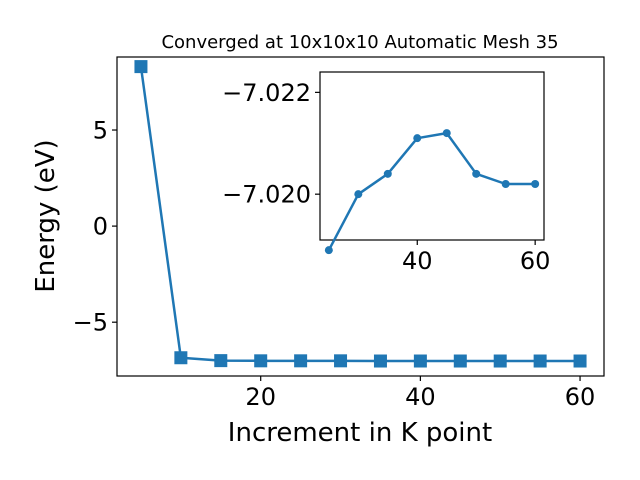  What do you see at coordinates (535, 261) in the screenshot?
I see `inset-x-tick-label: 60` at bounding box center [535, 261].